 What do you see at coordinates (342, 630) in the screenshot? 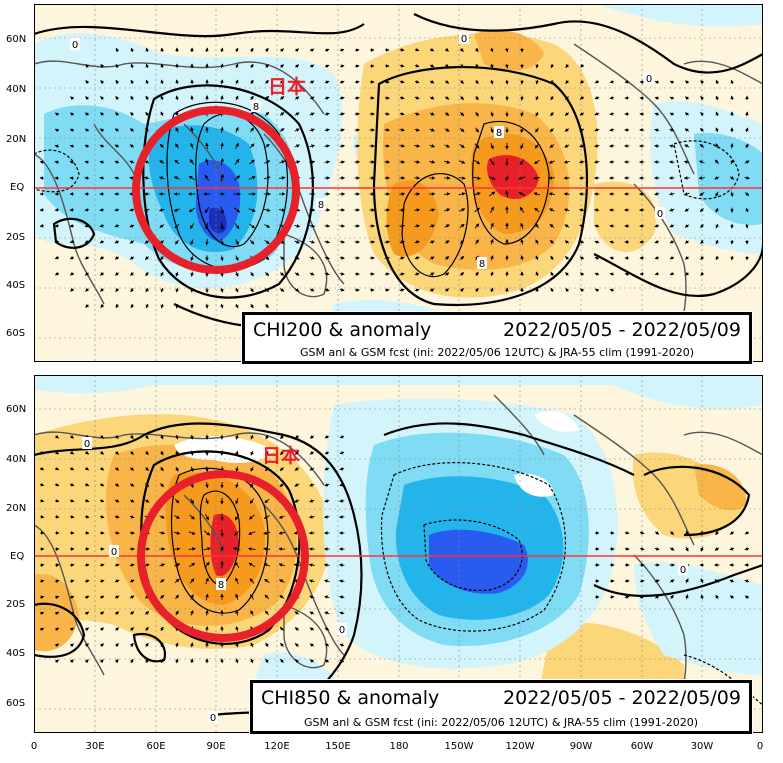
I see `contour-label: 0` at bounding box center [342, 630].